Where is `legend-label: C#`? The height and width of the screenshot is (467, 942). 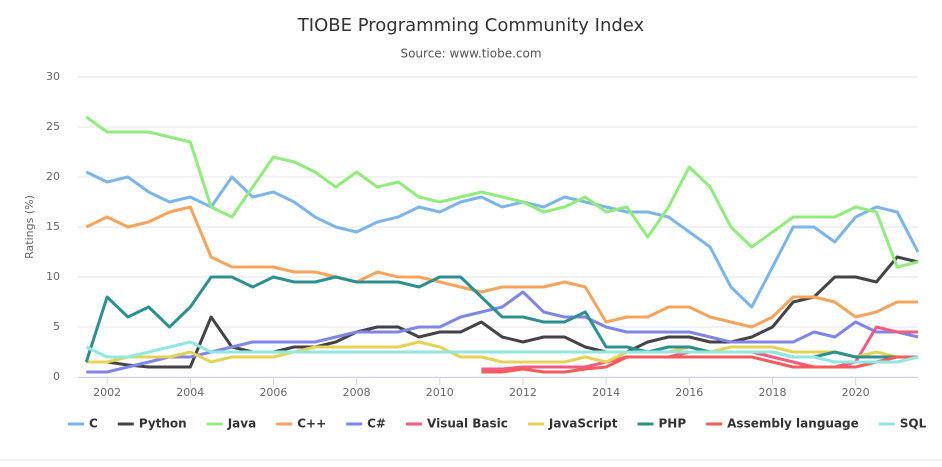 legend-label: C# is located at coordinates (376, 424).